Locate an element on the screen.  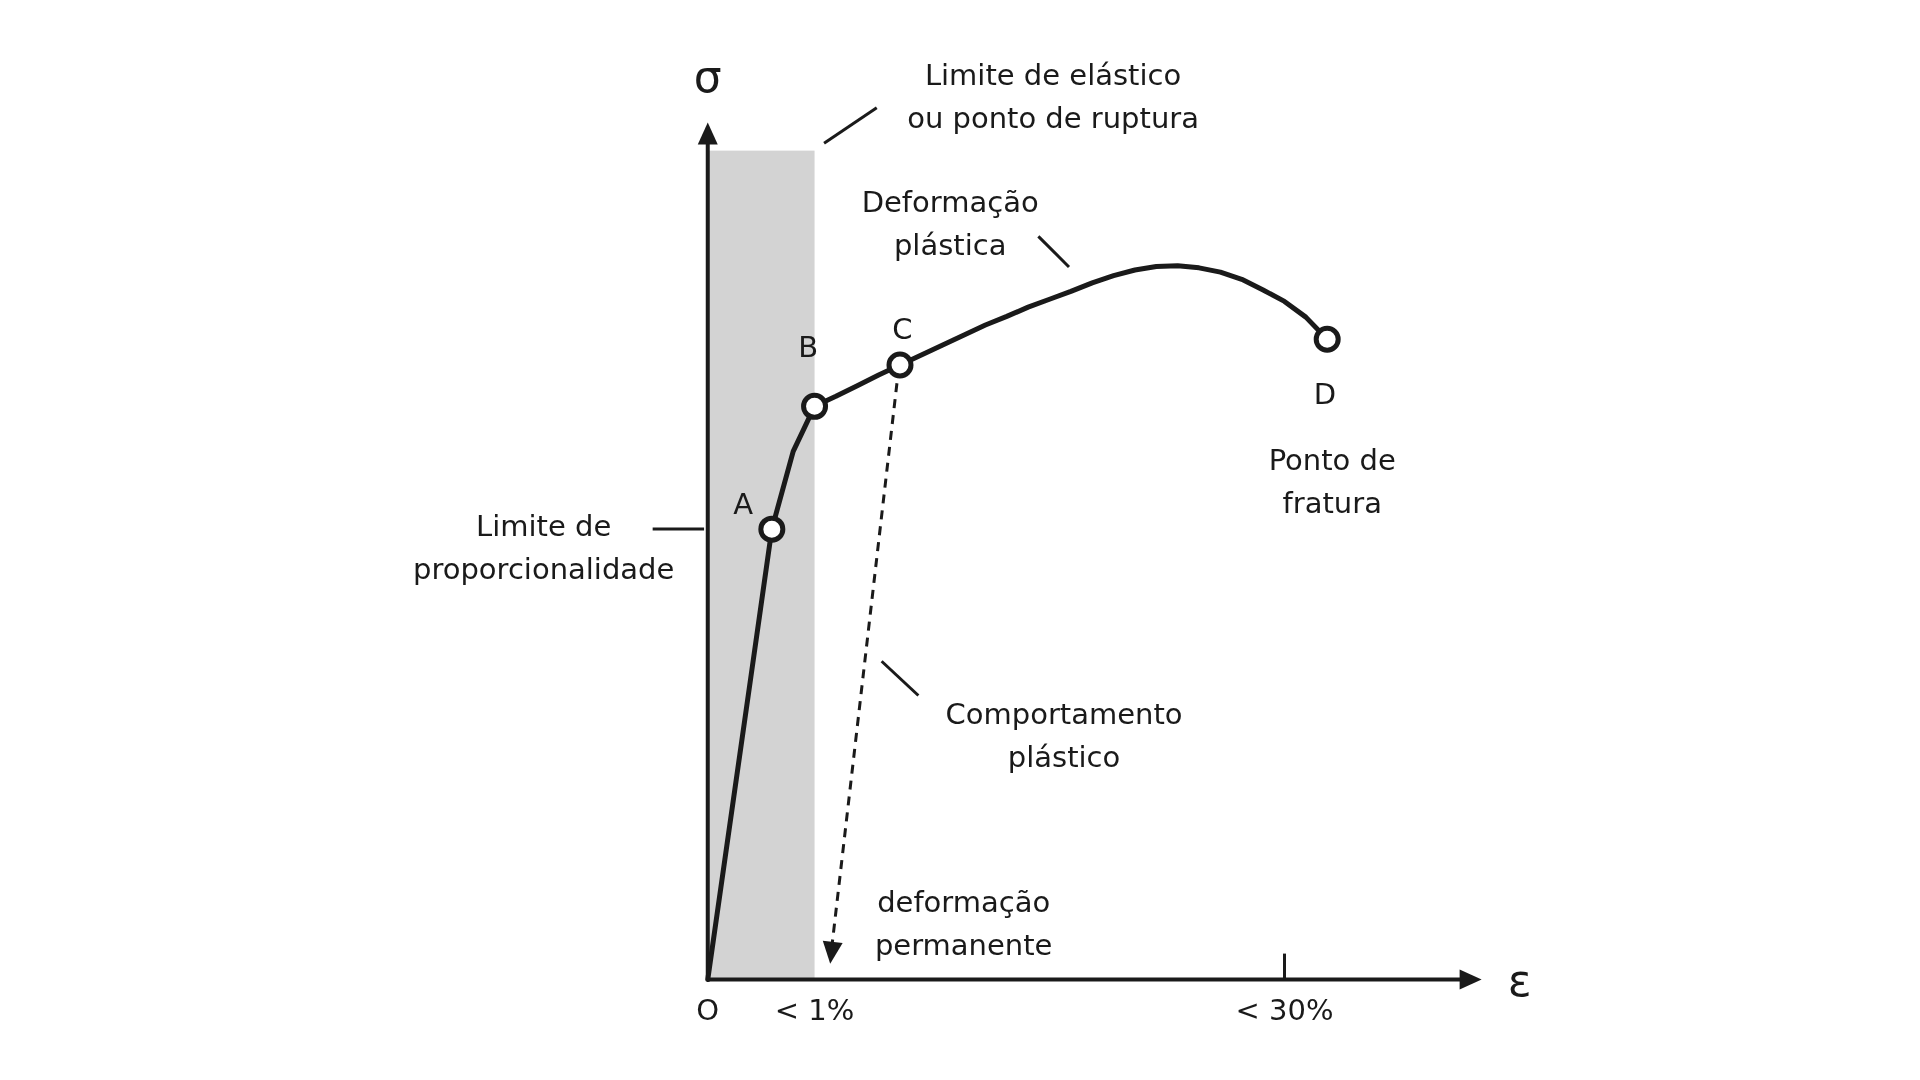
annotation: deformação permanente is located at coordinates (963, 923).